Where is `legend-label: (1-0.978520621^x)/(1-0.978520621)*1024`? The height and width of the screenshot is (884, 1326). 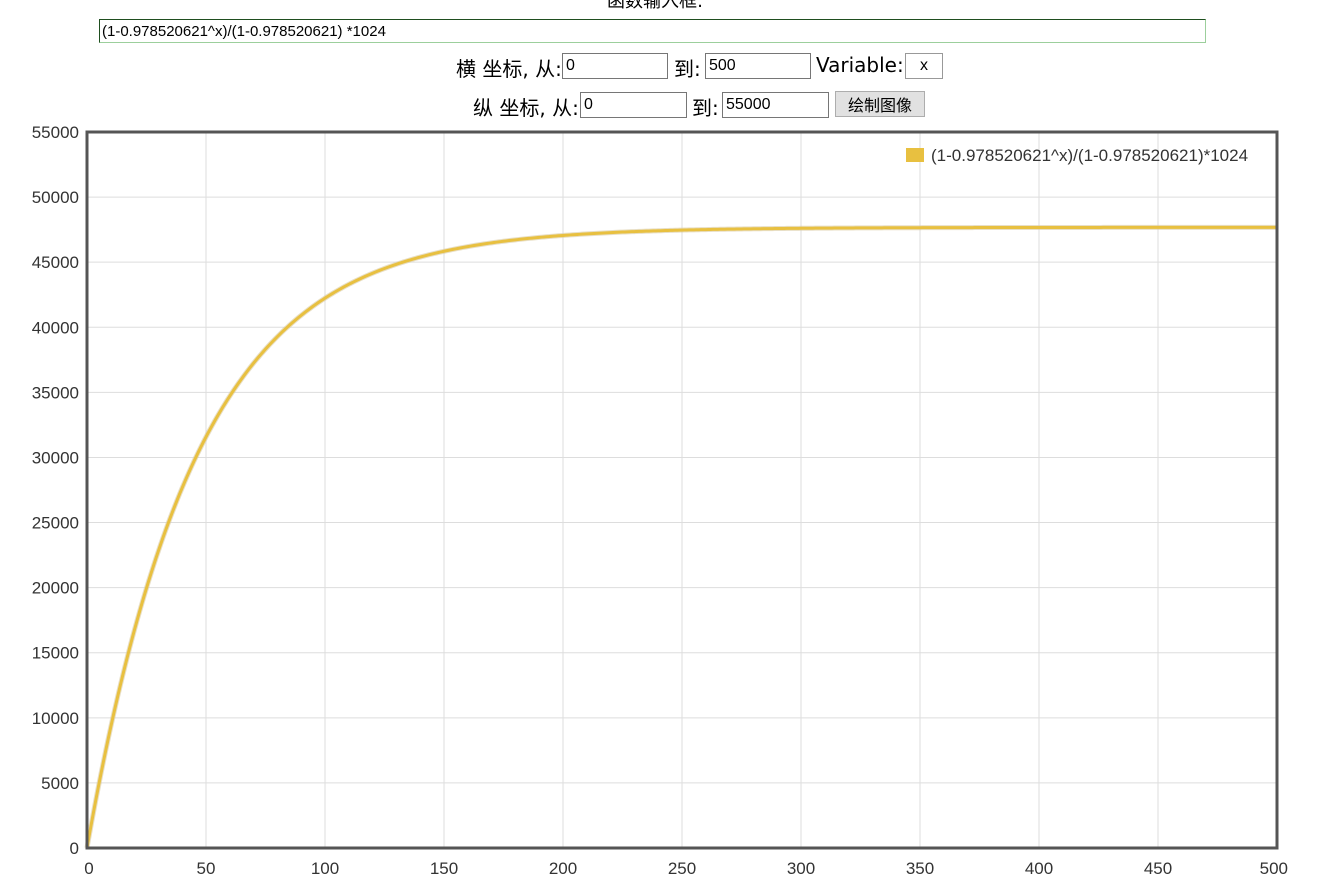 legend-label: (1-0.978520621^x)/(1-0.978520621)*1024 is located at coordinates (1089, 155).